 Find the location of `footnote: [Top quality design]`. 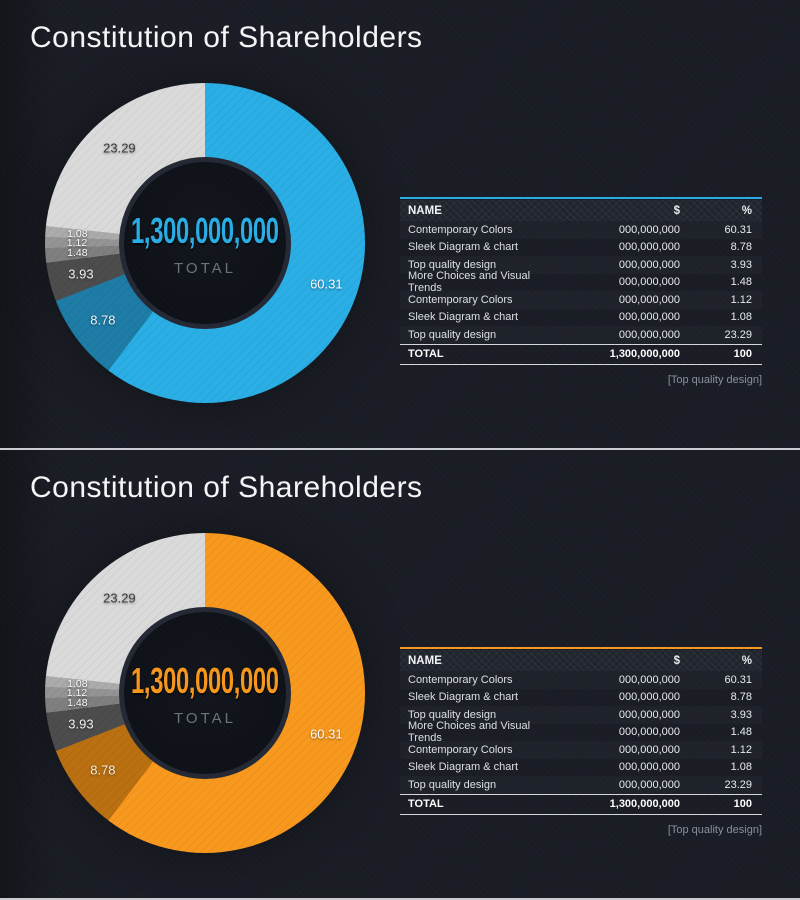

footnote: [Top quality design] is located at coordinates (714, 830).